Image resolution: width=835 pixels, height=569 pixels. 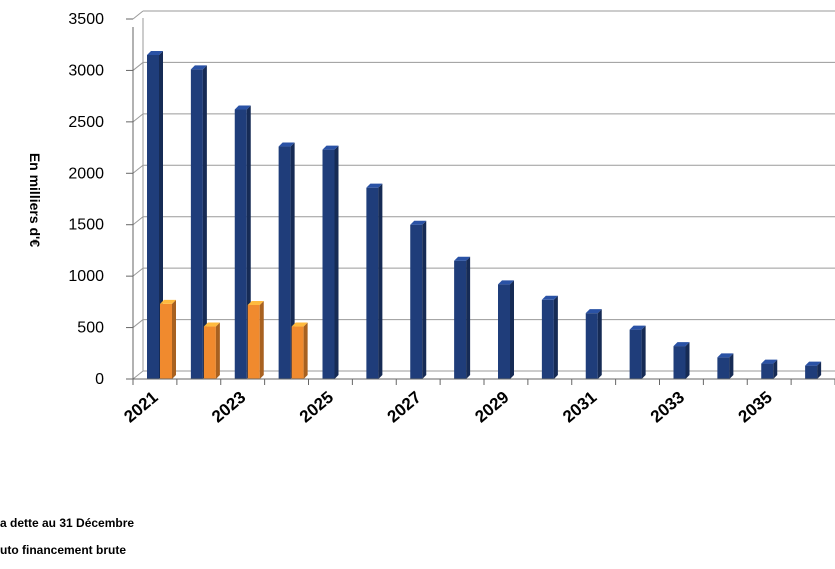 What do you see at coordinates (681, 360) in the screenshot?
I see `bar-debt-2033` at bounding box center [681, 360].